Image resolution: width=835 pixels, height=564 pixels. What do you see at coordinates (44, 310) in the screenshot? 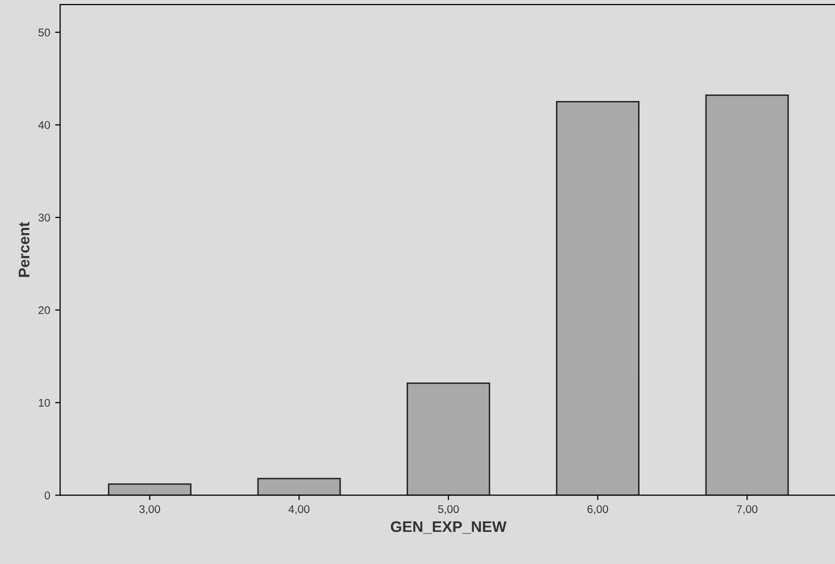
I see `y-tick-label: 20` at bounding box center [44, 310].